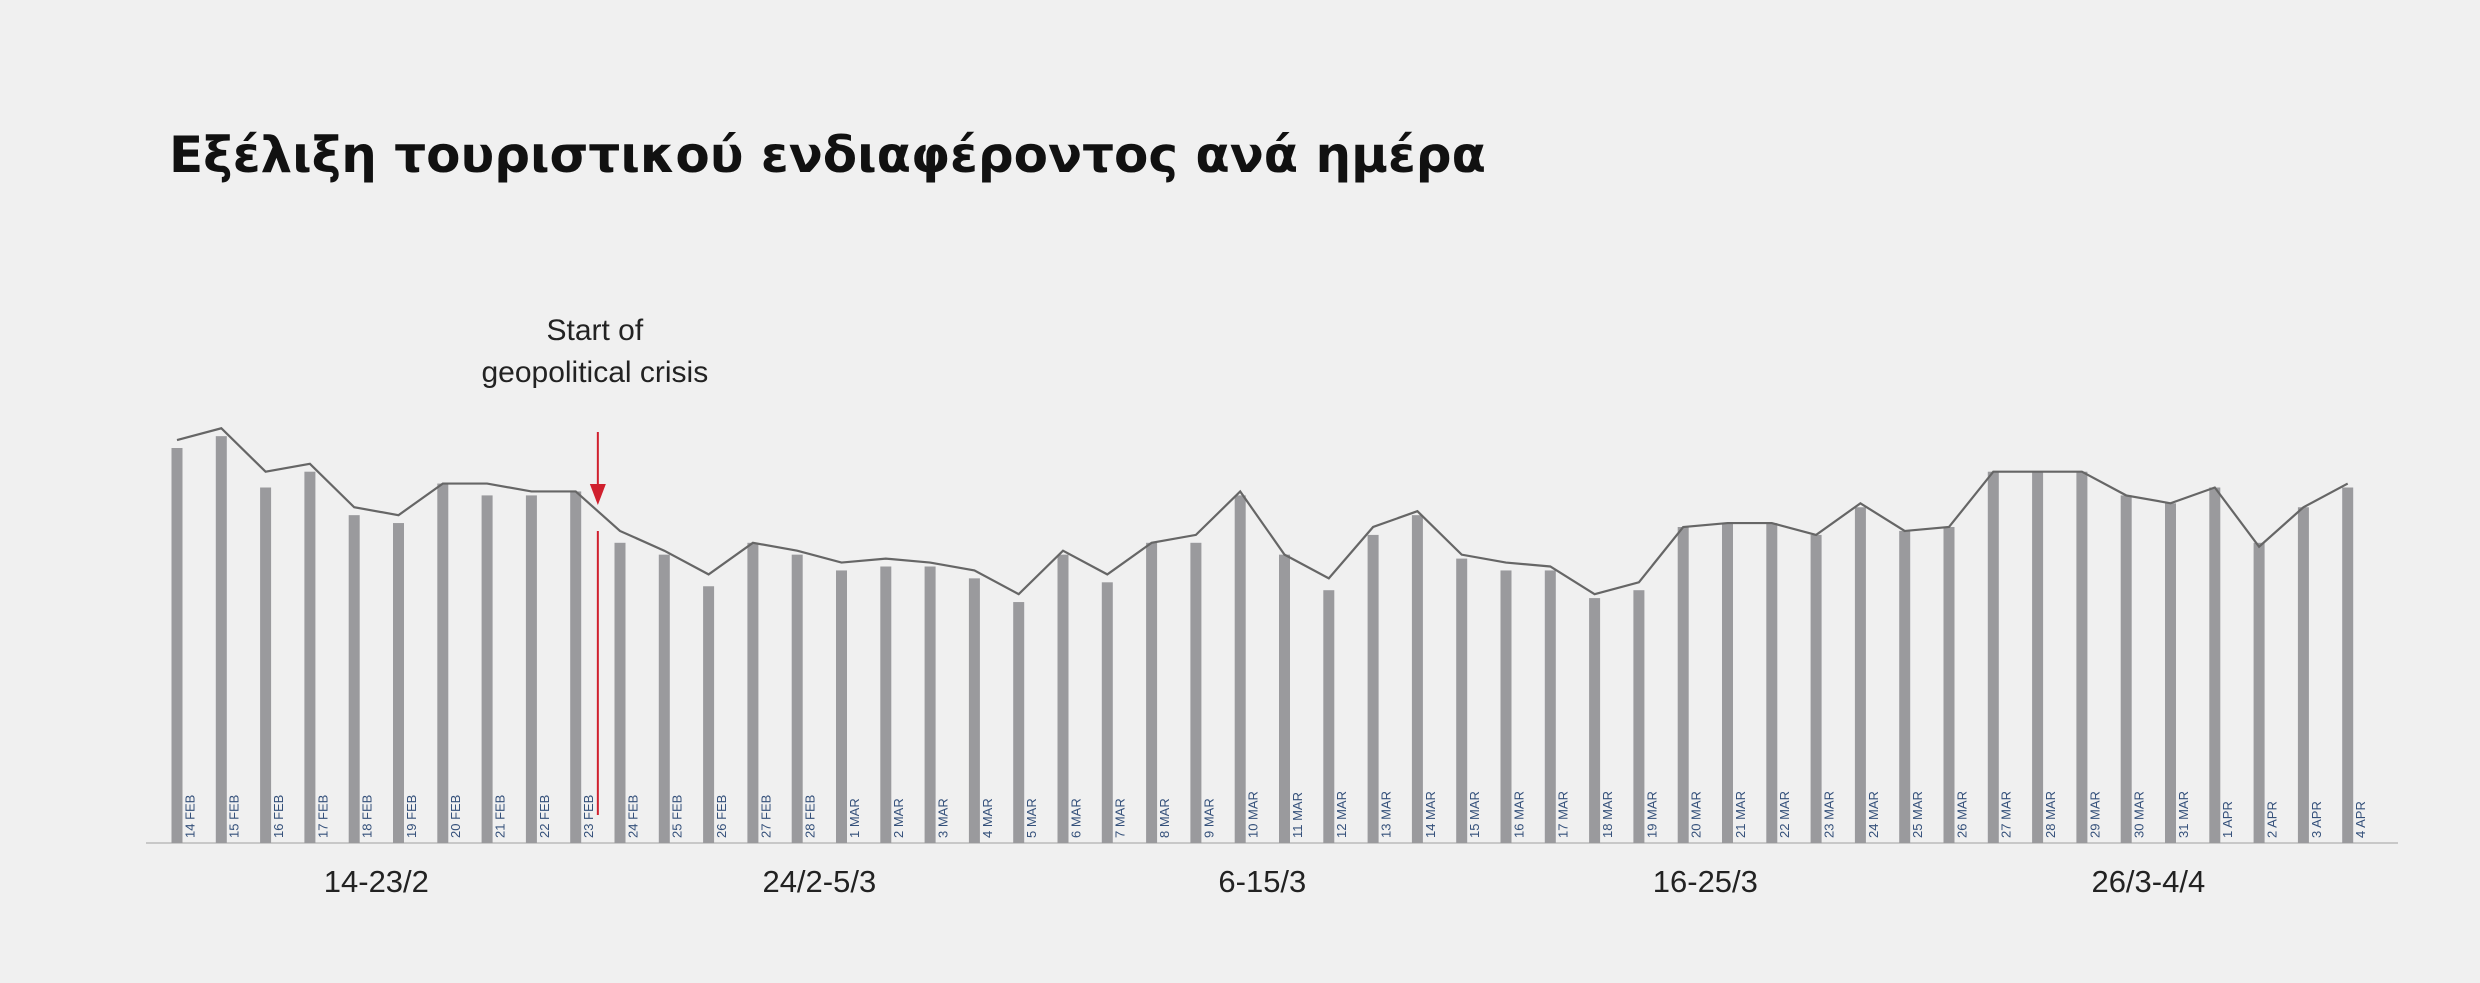  Describe the element at coordinates (1705, 881) in the screenshot. I see `group-label: 16-25/3` at that location.